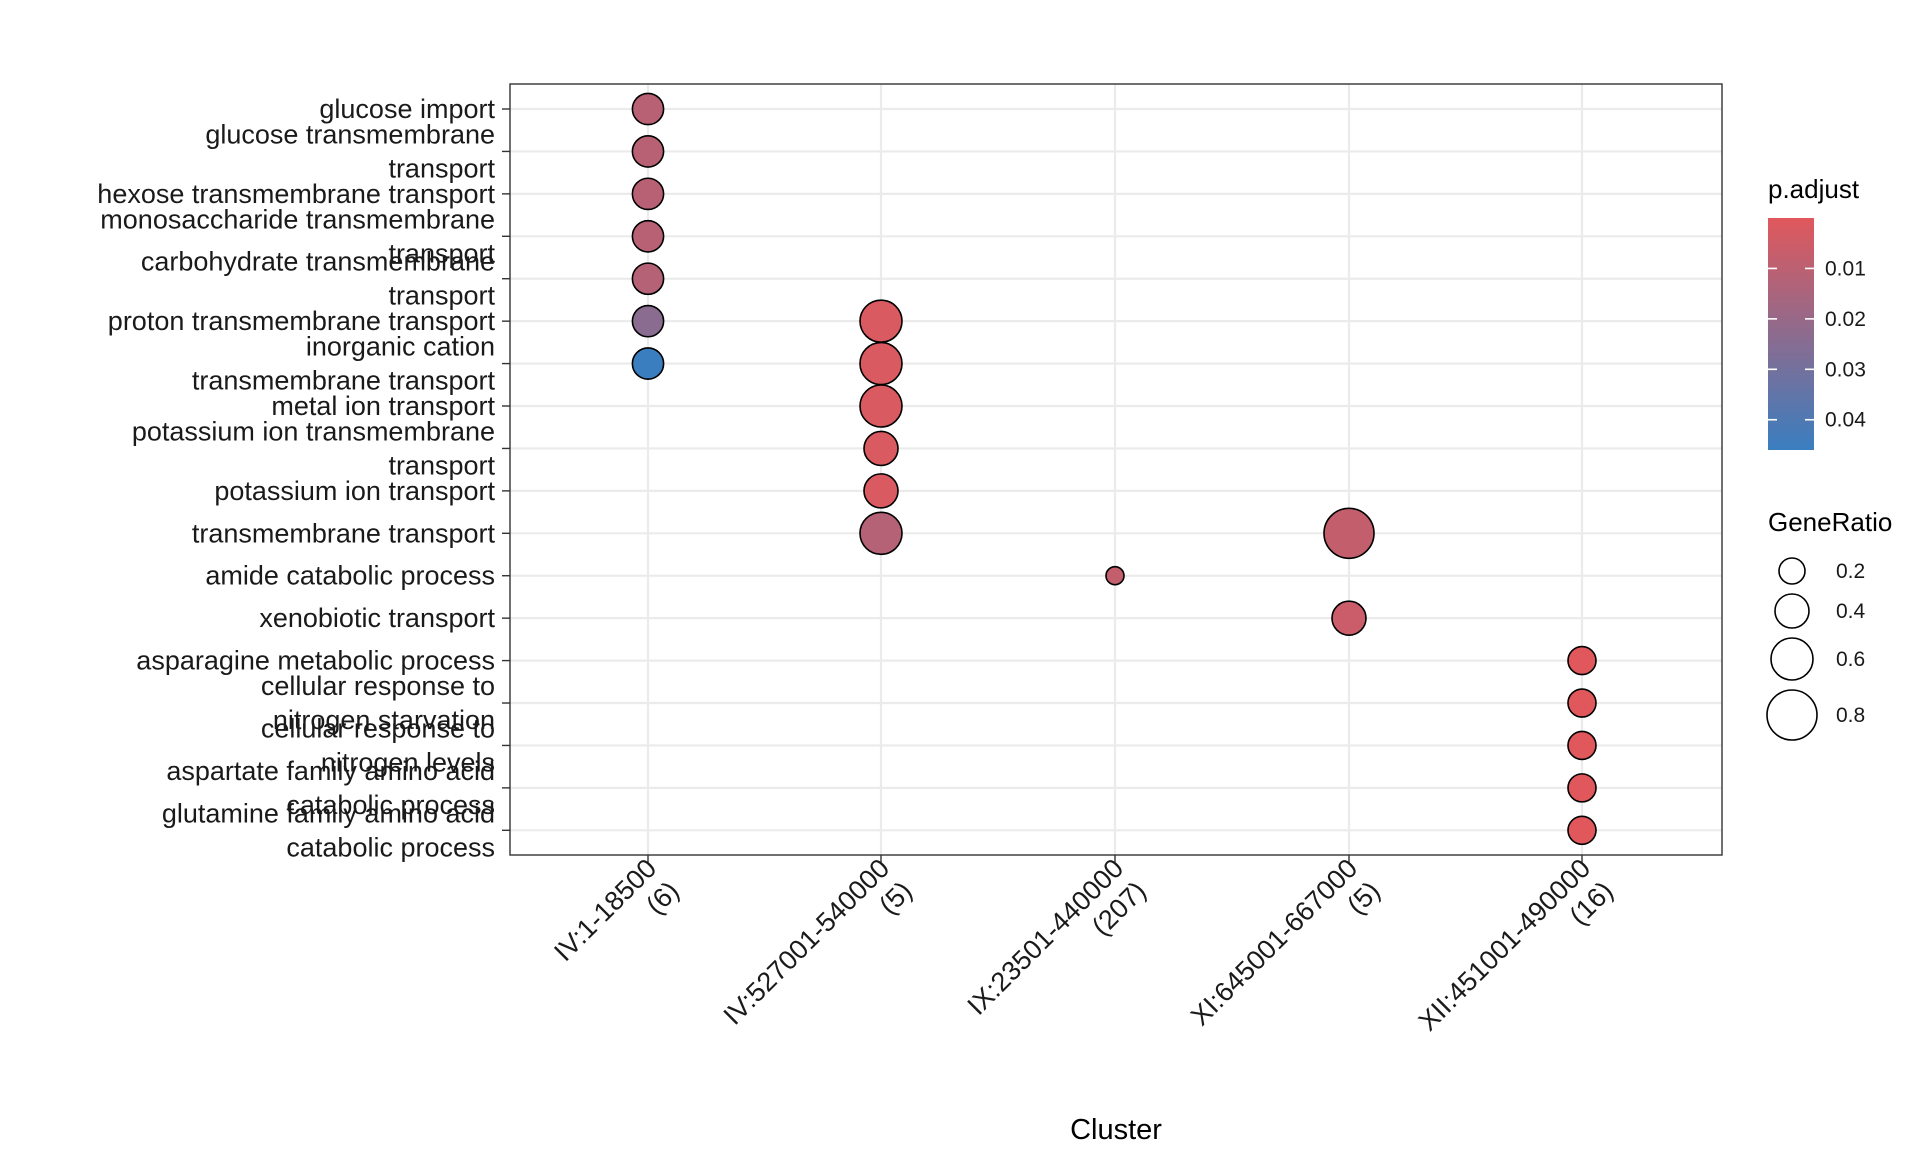  What do you see at coordinates (297, 219) in the screenshot?
I see `y-tick-label: monosaccharide transmembrane` at bounding box center [297, 219].